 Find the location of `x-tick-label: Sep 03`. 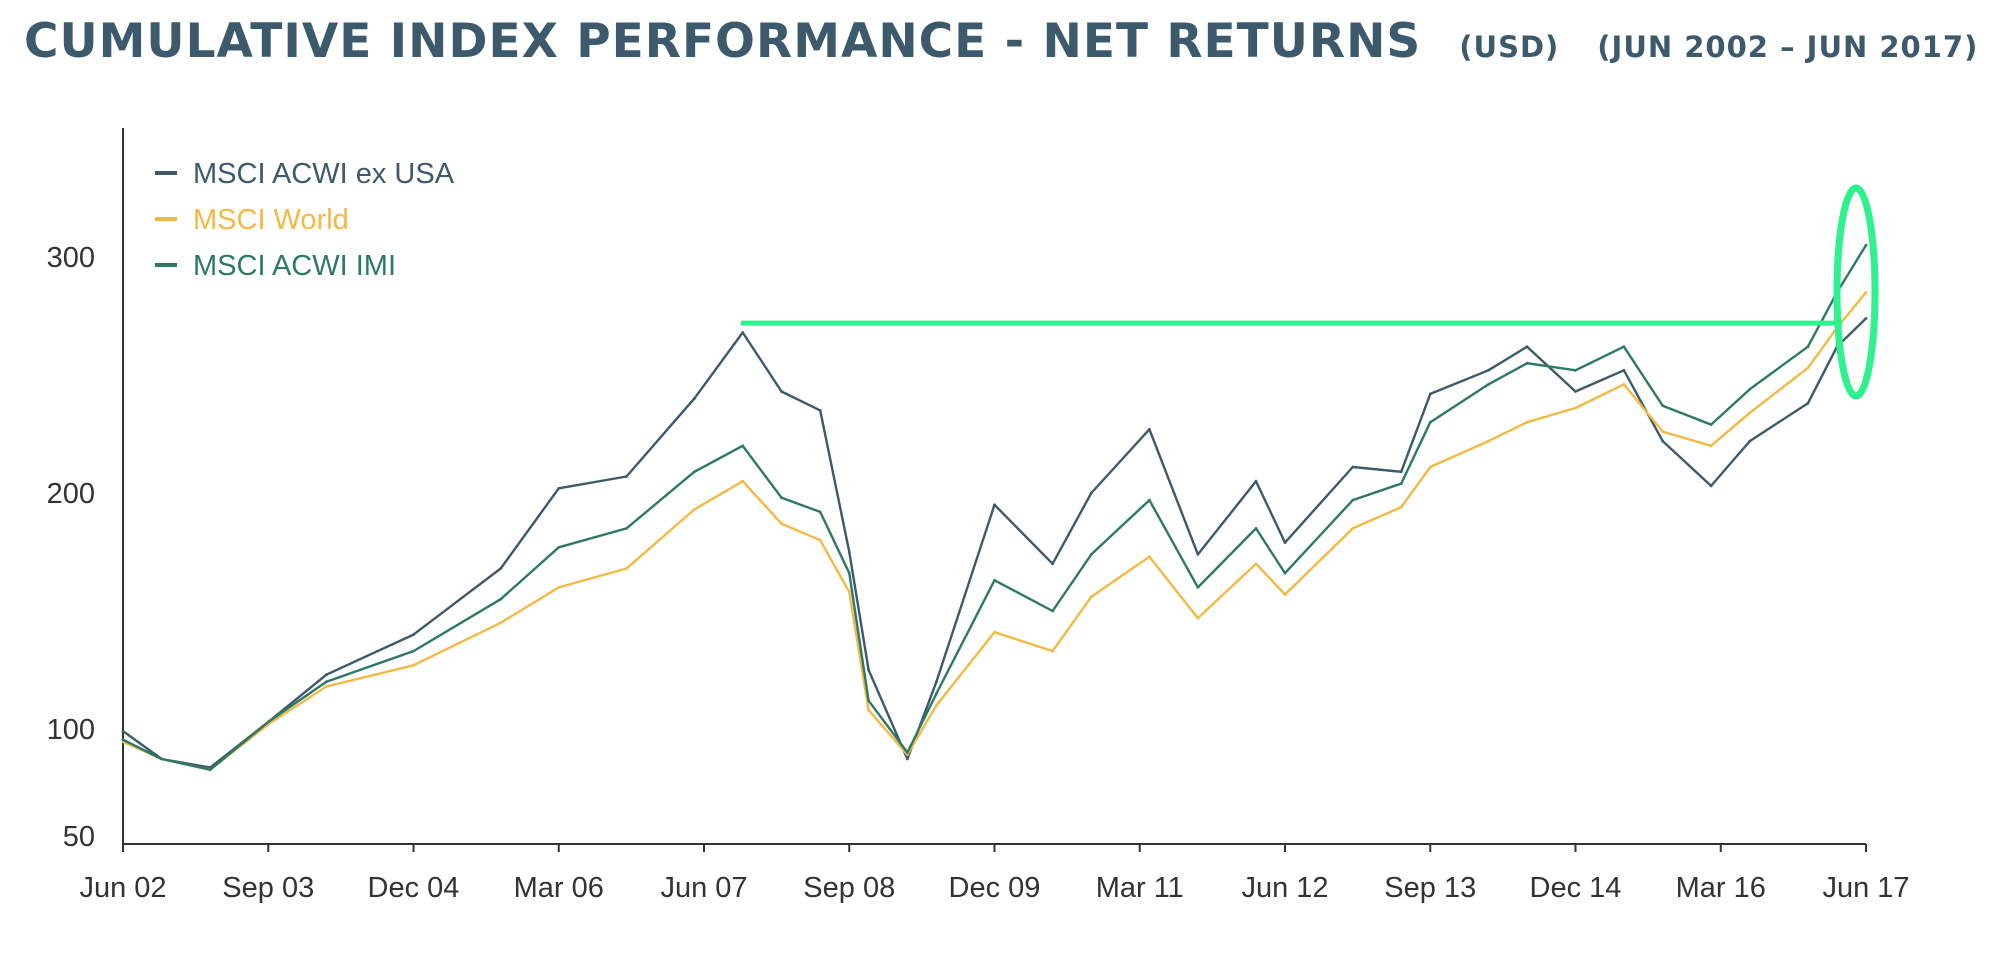

x-tick-label: Sep 03 is located at coordinates (268, 888).